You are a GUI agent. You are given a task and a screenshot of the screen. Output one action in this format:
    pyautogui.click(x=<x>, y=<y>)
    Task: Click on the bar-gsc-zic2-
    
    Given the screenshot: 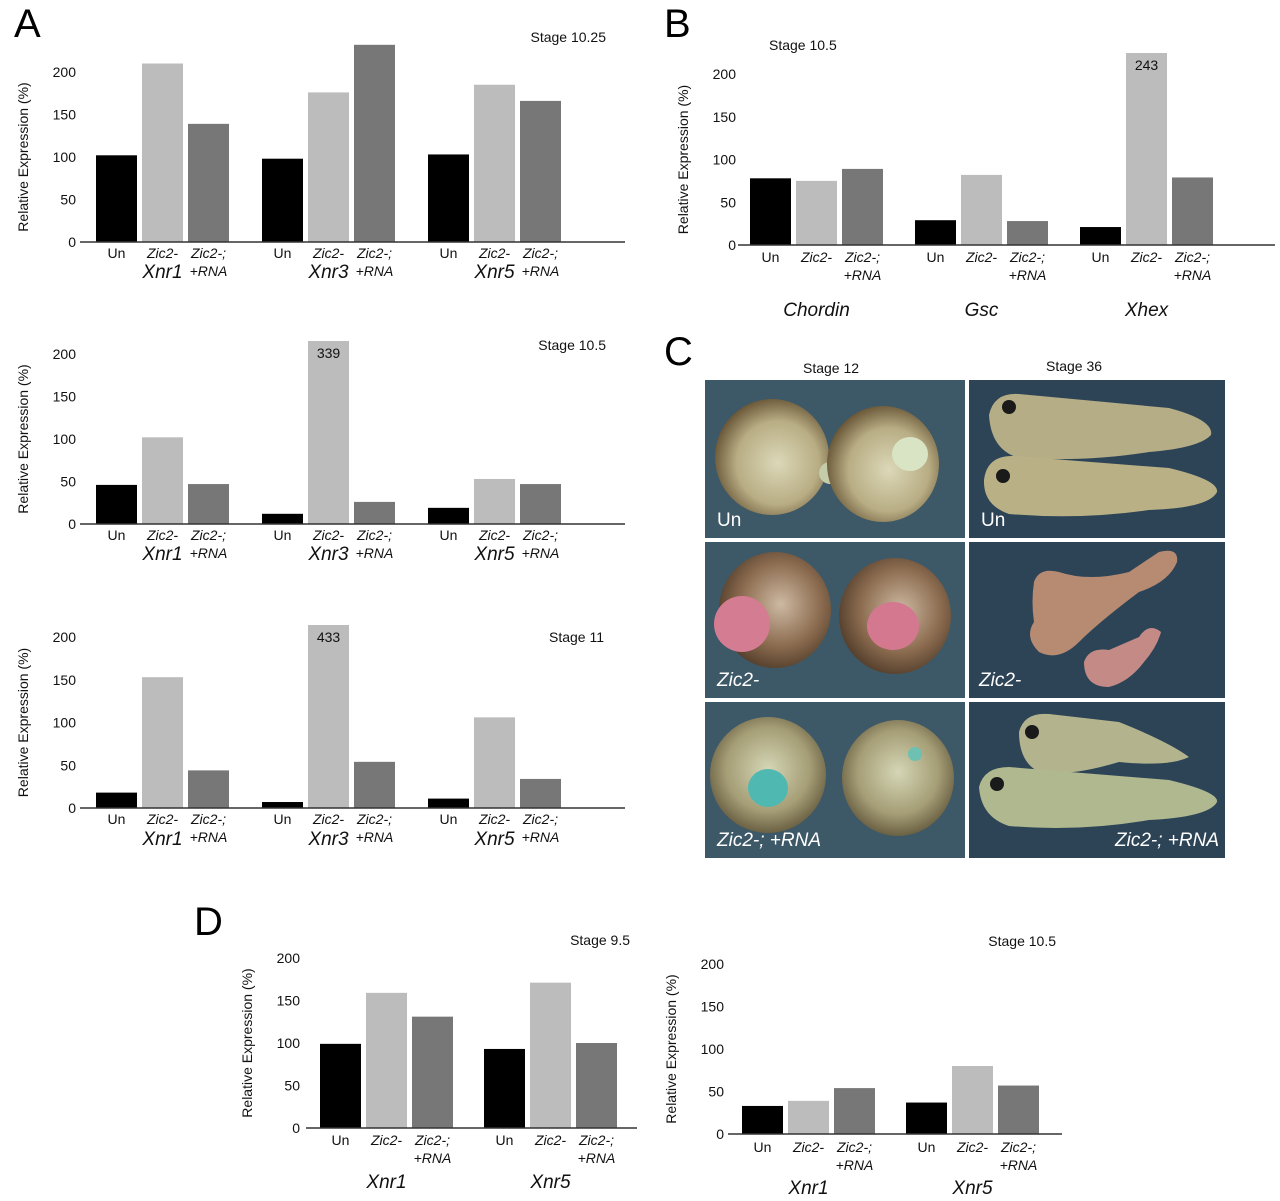 What is the action you would take?
    pyautogui.click(x=981, y=209)
    